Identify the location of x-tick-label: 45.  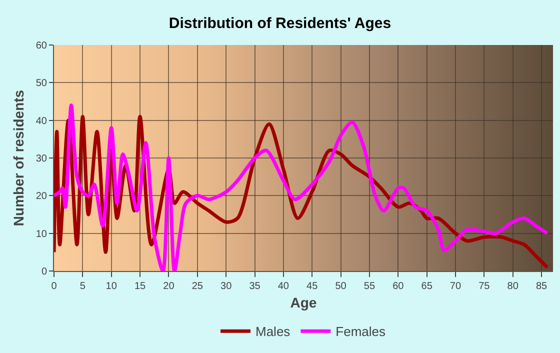
(312, 286).